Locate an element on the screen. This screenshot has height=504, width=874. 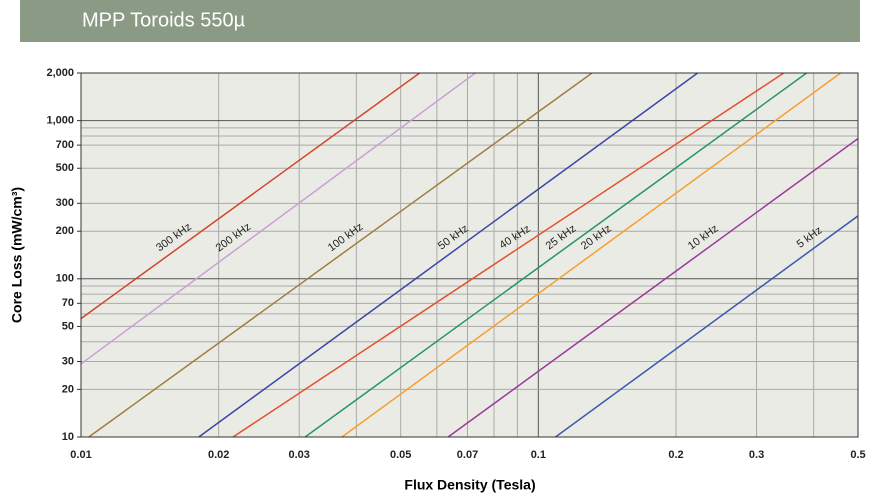
x-tick-label: 0.02 is located at coordinates (218, 455).